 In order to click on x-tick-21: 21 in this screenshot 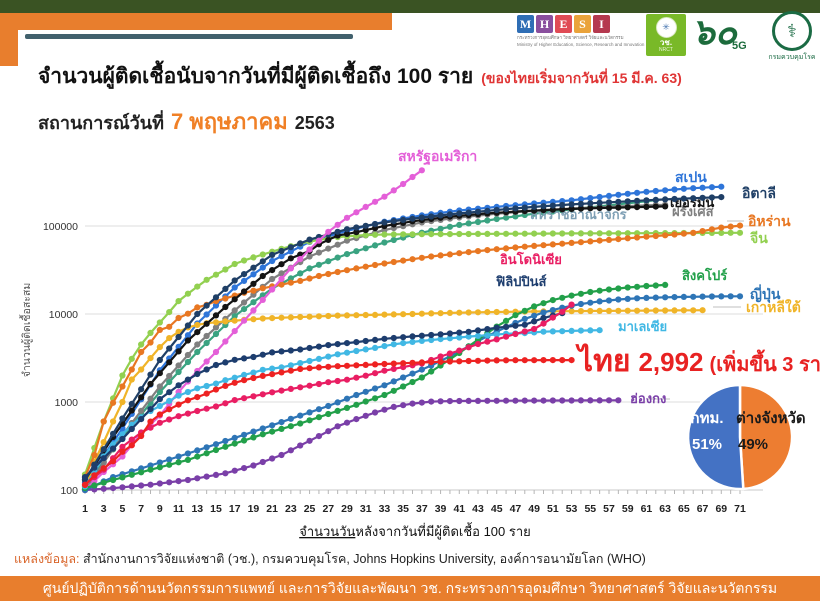, I will do `click(272, 509)`.